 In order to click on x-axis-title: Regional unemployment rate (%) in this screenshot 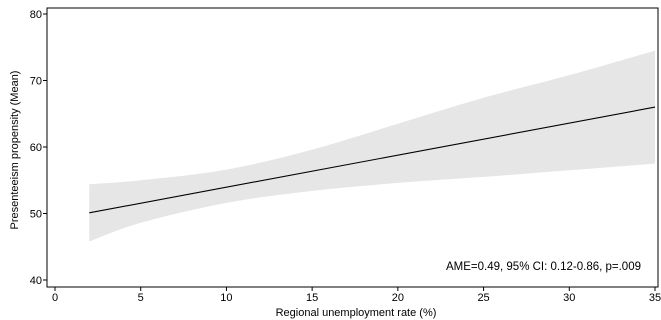, I will do `click(356, 313)`.